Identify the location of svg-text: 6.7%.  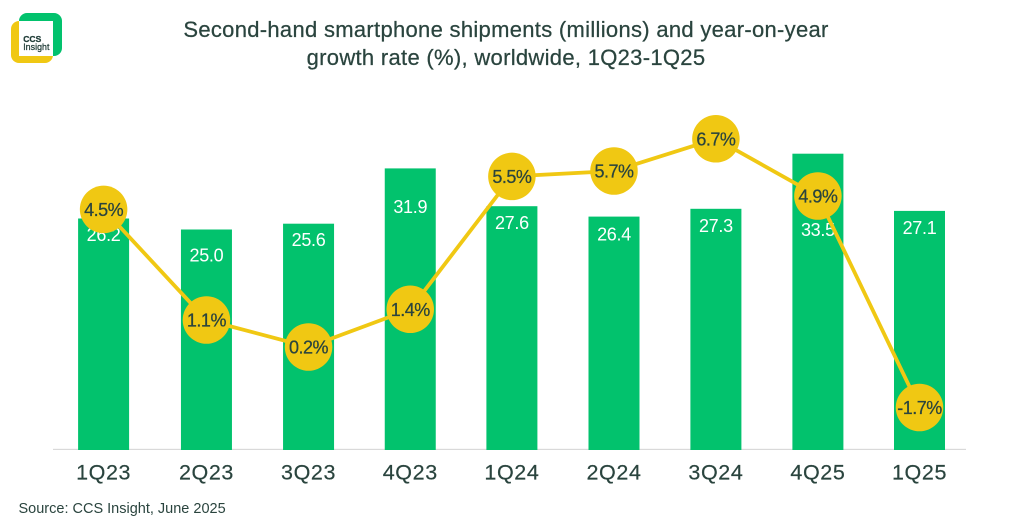
(716, 139).